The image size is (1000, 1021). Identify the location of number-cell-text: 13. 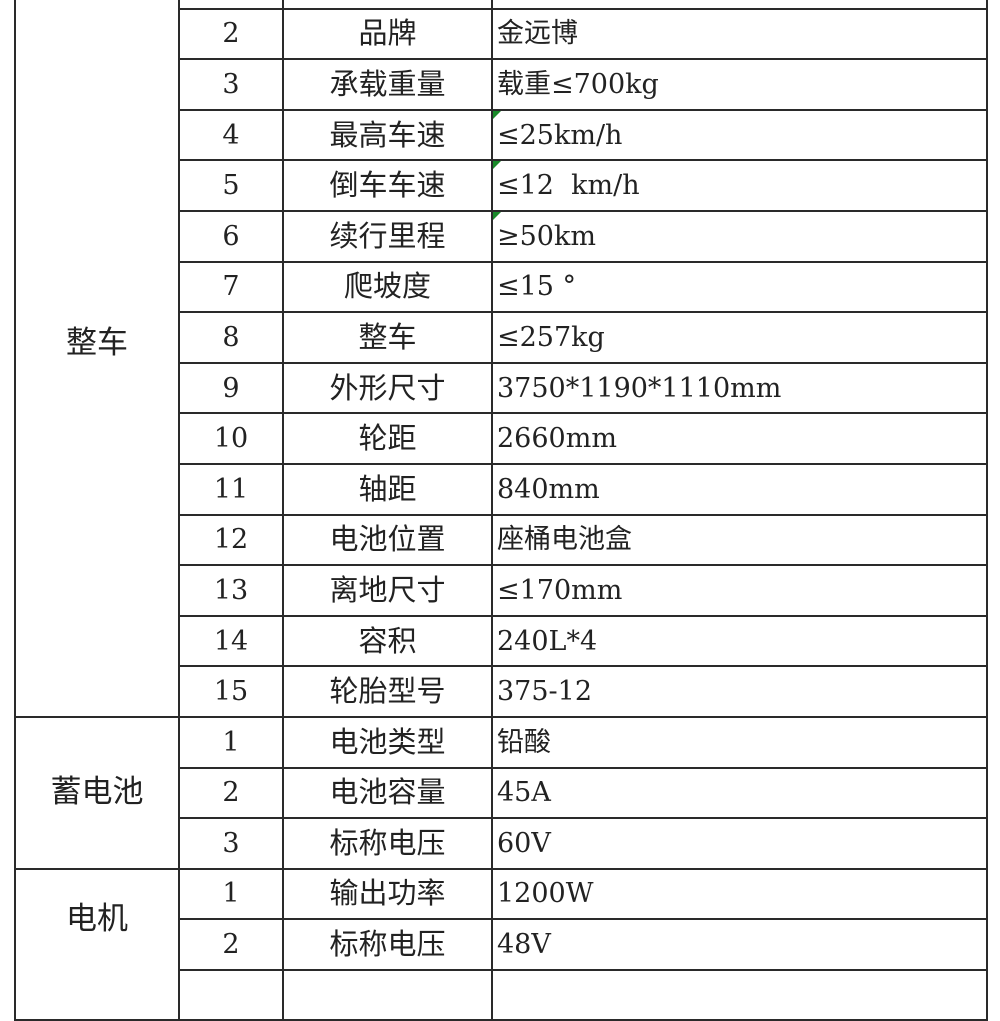
(231, 590).